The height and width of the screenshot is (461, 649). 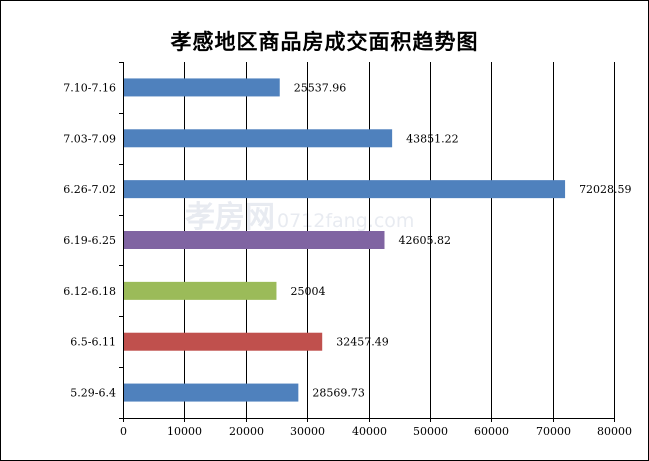 What do you see at coordinates (424, 240) in the screenshot?
I see `data-label: 42605.82` at bounding box center [424, 240].